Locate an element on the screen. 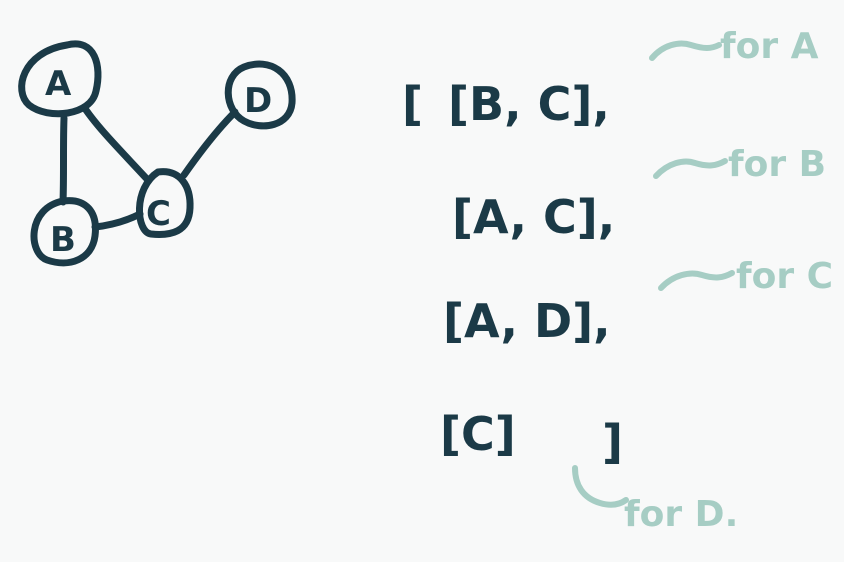  edge-c-d is located at coordinates (209, 143).